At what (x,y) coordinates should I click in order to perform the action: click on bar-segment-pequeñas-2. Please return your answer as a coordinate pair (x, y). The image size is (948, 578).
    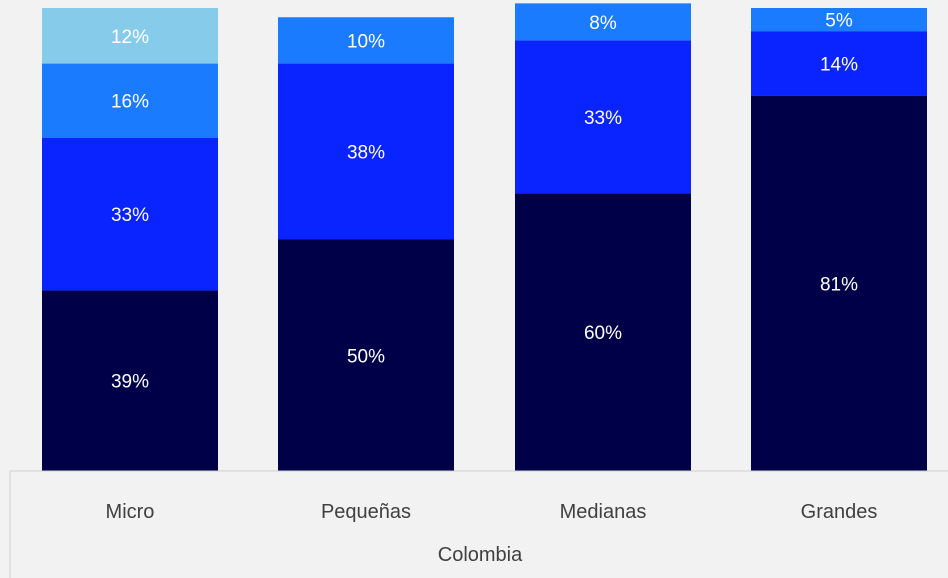
    Looking at the image, I should click on (366, 40).